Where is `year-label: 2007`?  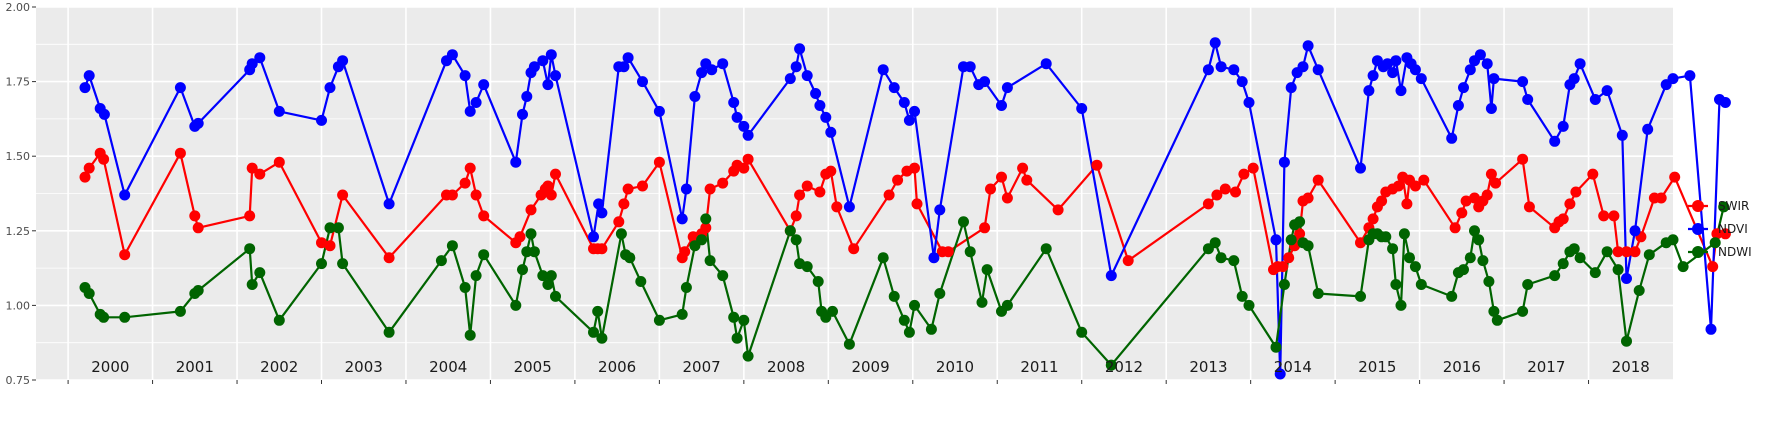 year-label: 2007 is located at coordinates (702, 367).